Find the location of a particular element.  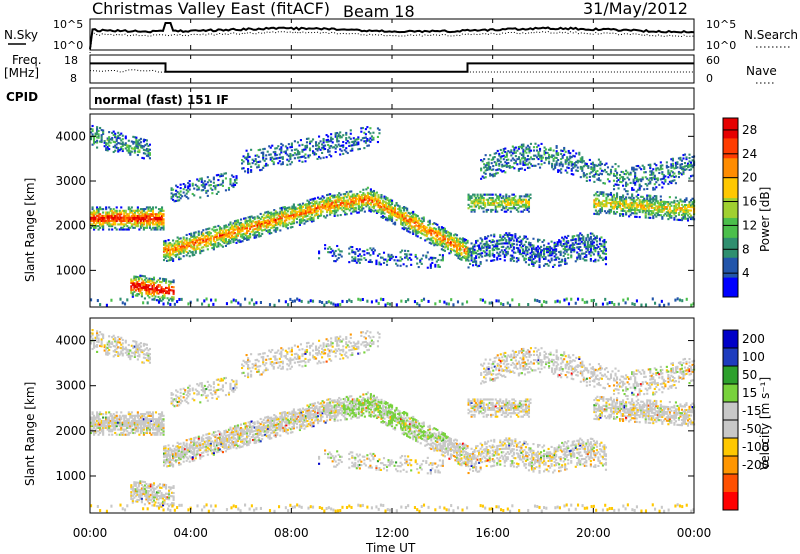

freq-panel: Freq. [MHz] 18 8 60 0 Nave is located at coordinates (390, 69).